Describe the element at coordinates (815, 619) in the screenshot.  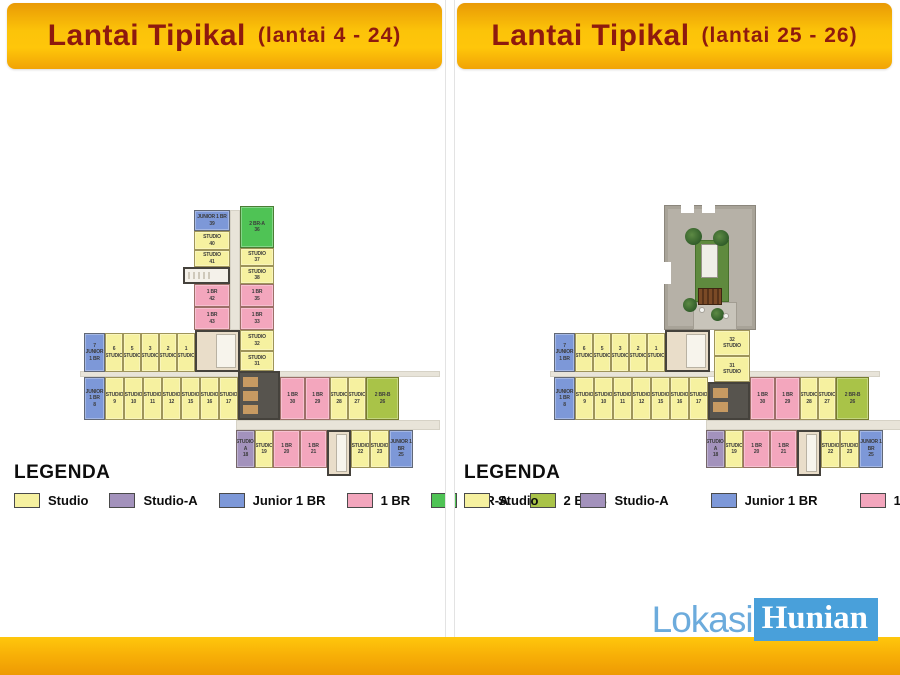
I see `logo-text-hunian: Hunian` at that location.